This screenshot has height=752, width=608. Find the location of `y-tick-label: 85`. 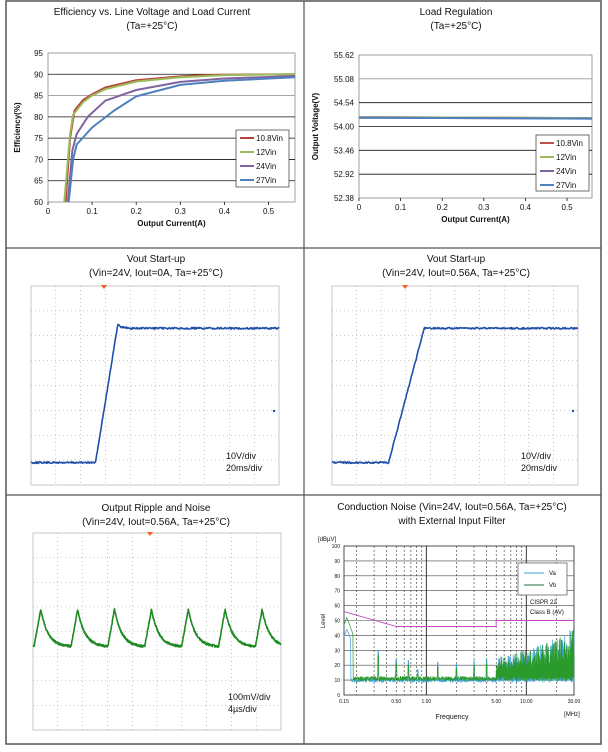

y-tick-label: 85 is located at coordinates (38, 96).